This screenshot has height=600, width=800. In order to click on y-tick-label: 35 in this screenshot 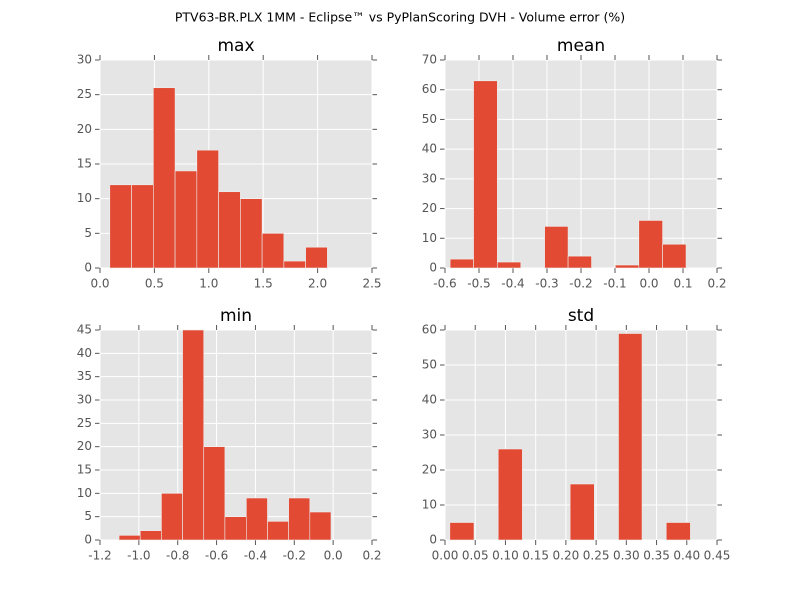, I will do `click(84, 376)`.